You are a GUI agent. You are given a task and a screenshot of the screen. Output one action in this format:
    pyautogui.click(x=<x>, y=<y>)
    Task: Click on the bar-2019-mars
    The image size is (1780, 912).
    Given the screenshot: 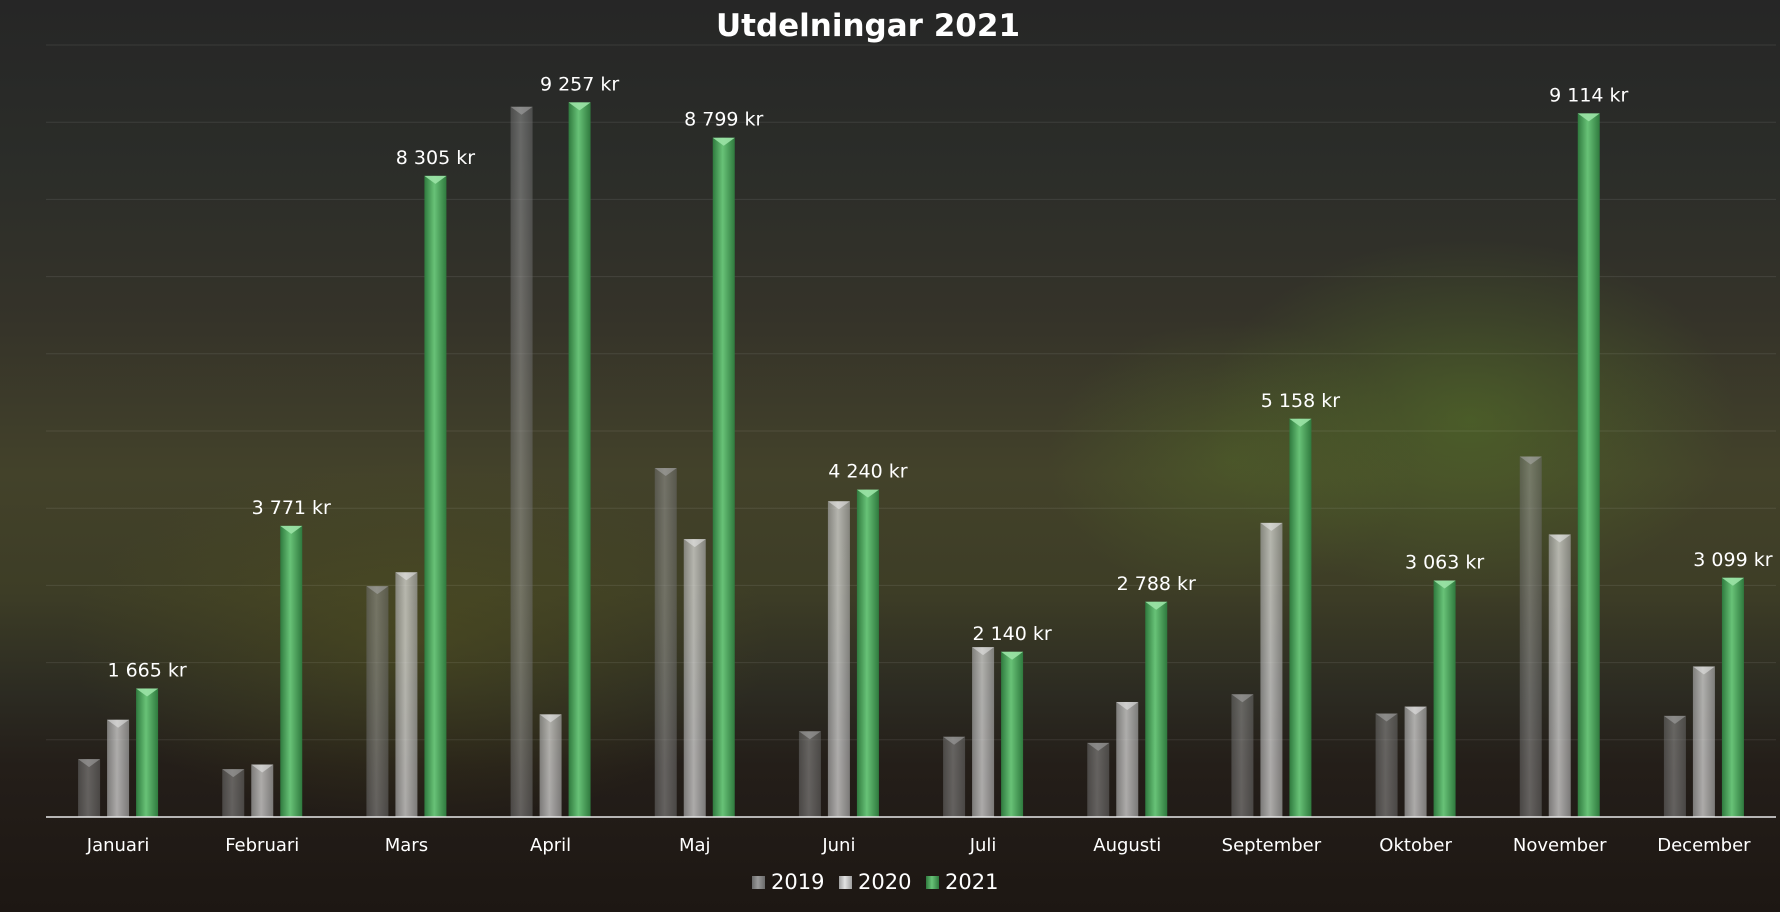 What is the action you would take?
    pyautogui.click(x=377, y=701)
    